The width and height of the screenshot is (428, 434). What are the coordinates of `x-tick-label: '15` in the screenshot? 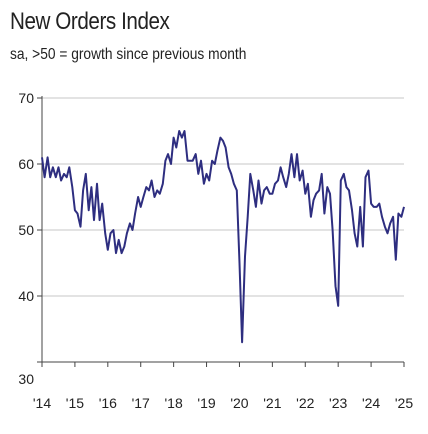 It's located at (75, 403).